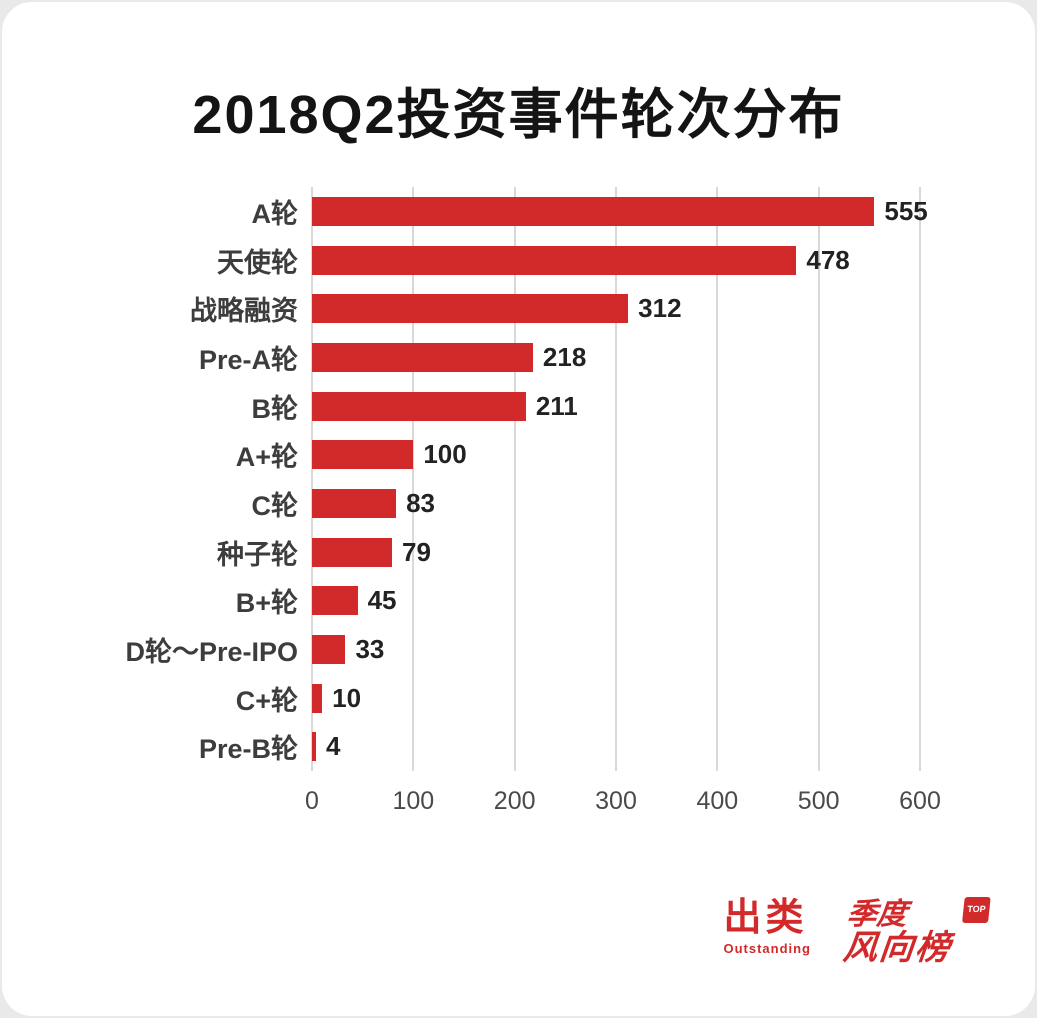 The image size is (1037, 1018). I want to click on x-axis-tick-label: 600, so click(920, 801).